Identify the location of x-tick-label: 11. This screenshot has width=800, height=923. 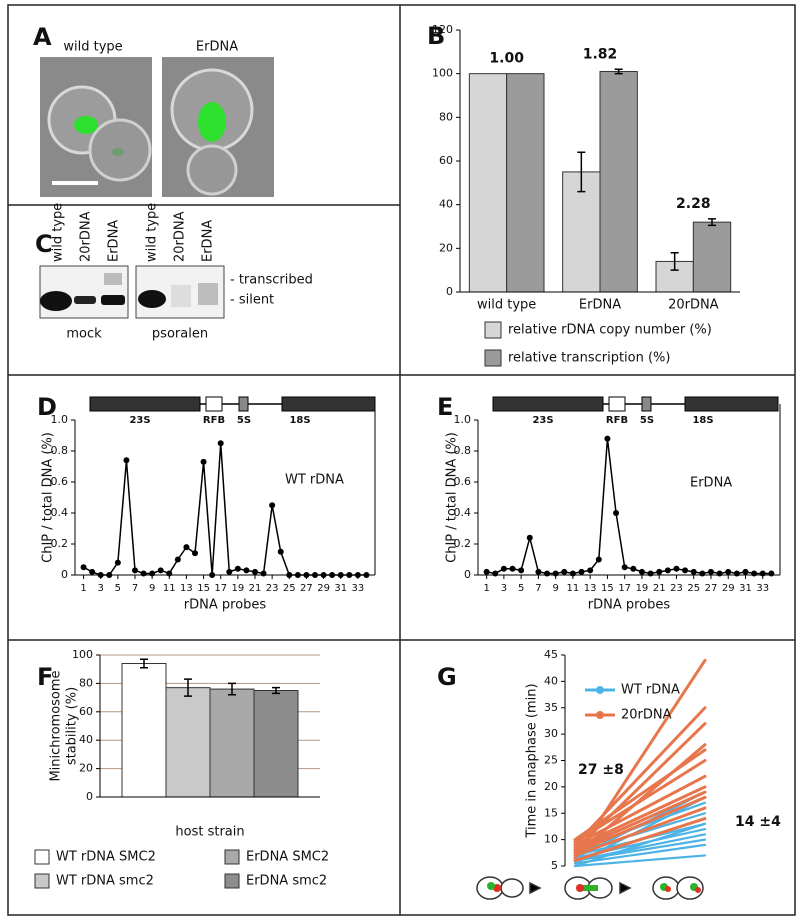
(169, 588).